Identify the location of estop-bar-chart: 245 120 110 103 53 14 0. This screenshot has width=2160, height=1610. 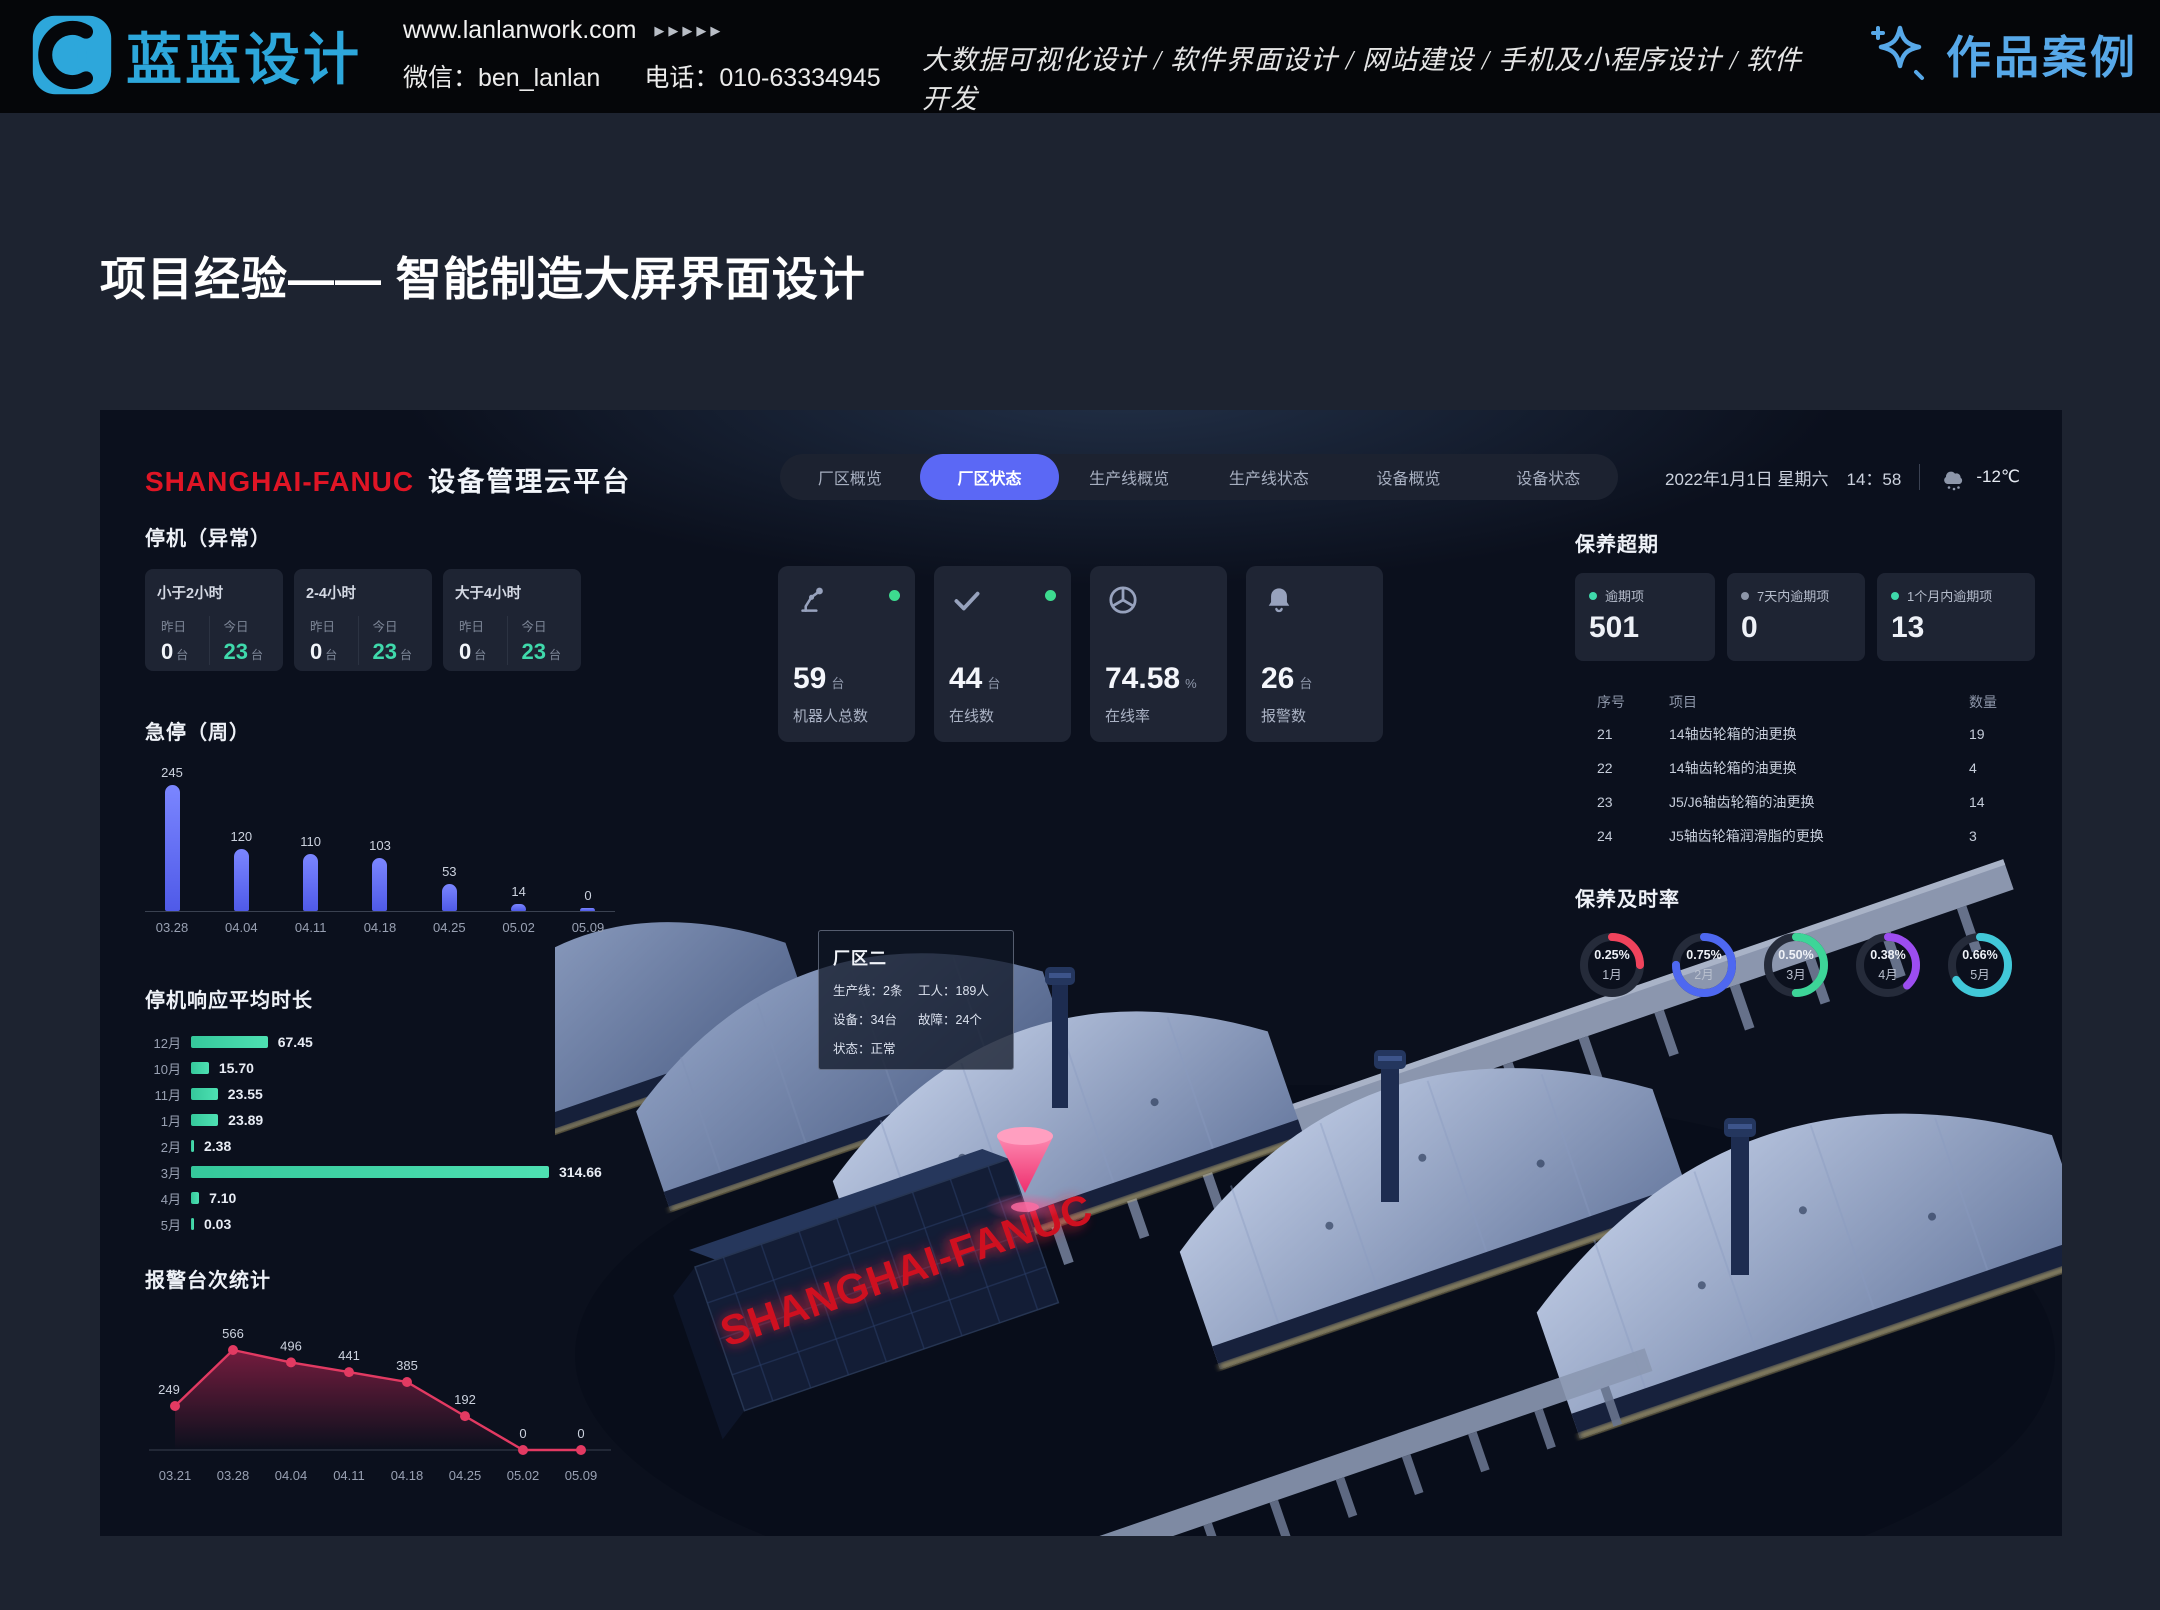
(380, 836).